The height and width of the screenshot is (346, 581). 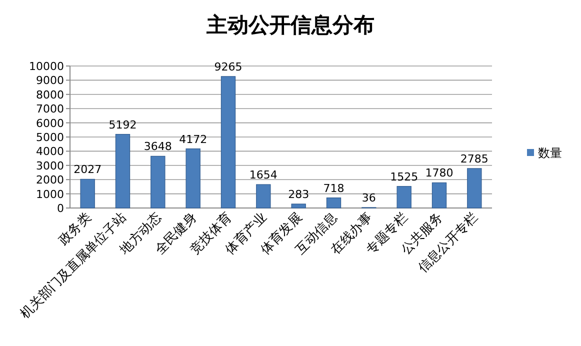 What do you see at coordinates (193, 139) in the screenshot?
I see `data-label: 4172` at bounding box center [193, 139].